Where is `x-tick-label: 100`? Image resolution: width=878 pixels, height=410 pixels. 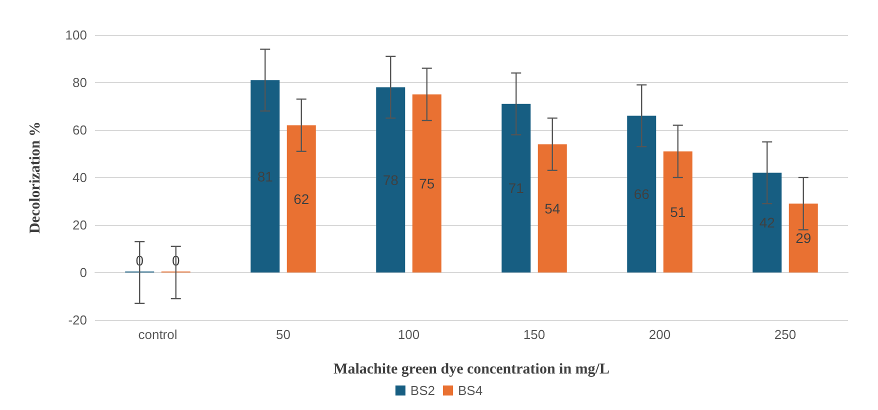
x-tick-label: 100 is located at coordinates (409, 334).